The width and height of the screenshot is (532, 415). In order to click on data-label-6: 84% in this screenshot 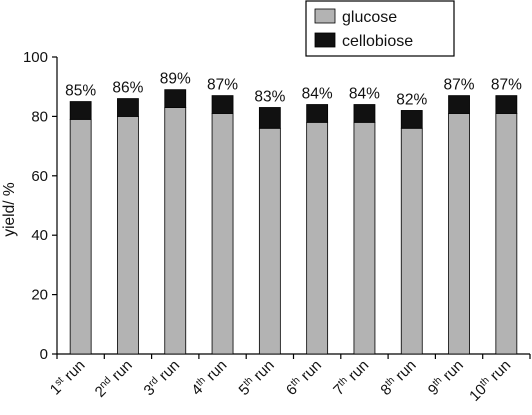, I will do `click(317, 94)`.